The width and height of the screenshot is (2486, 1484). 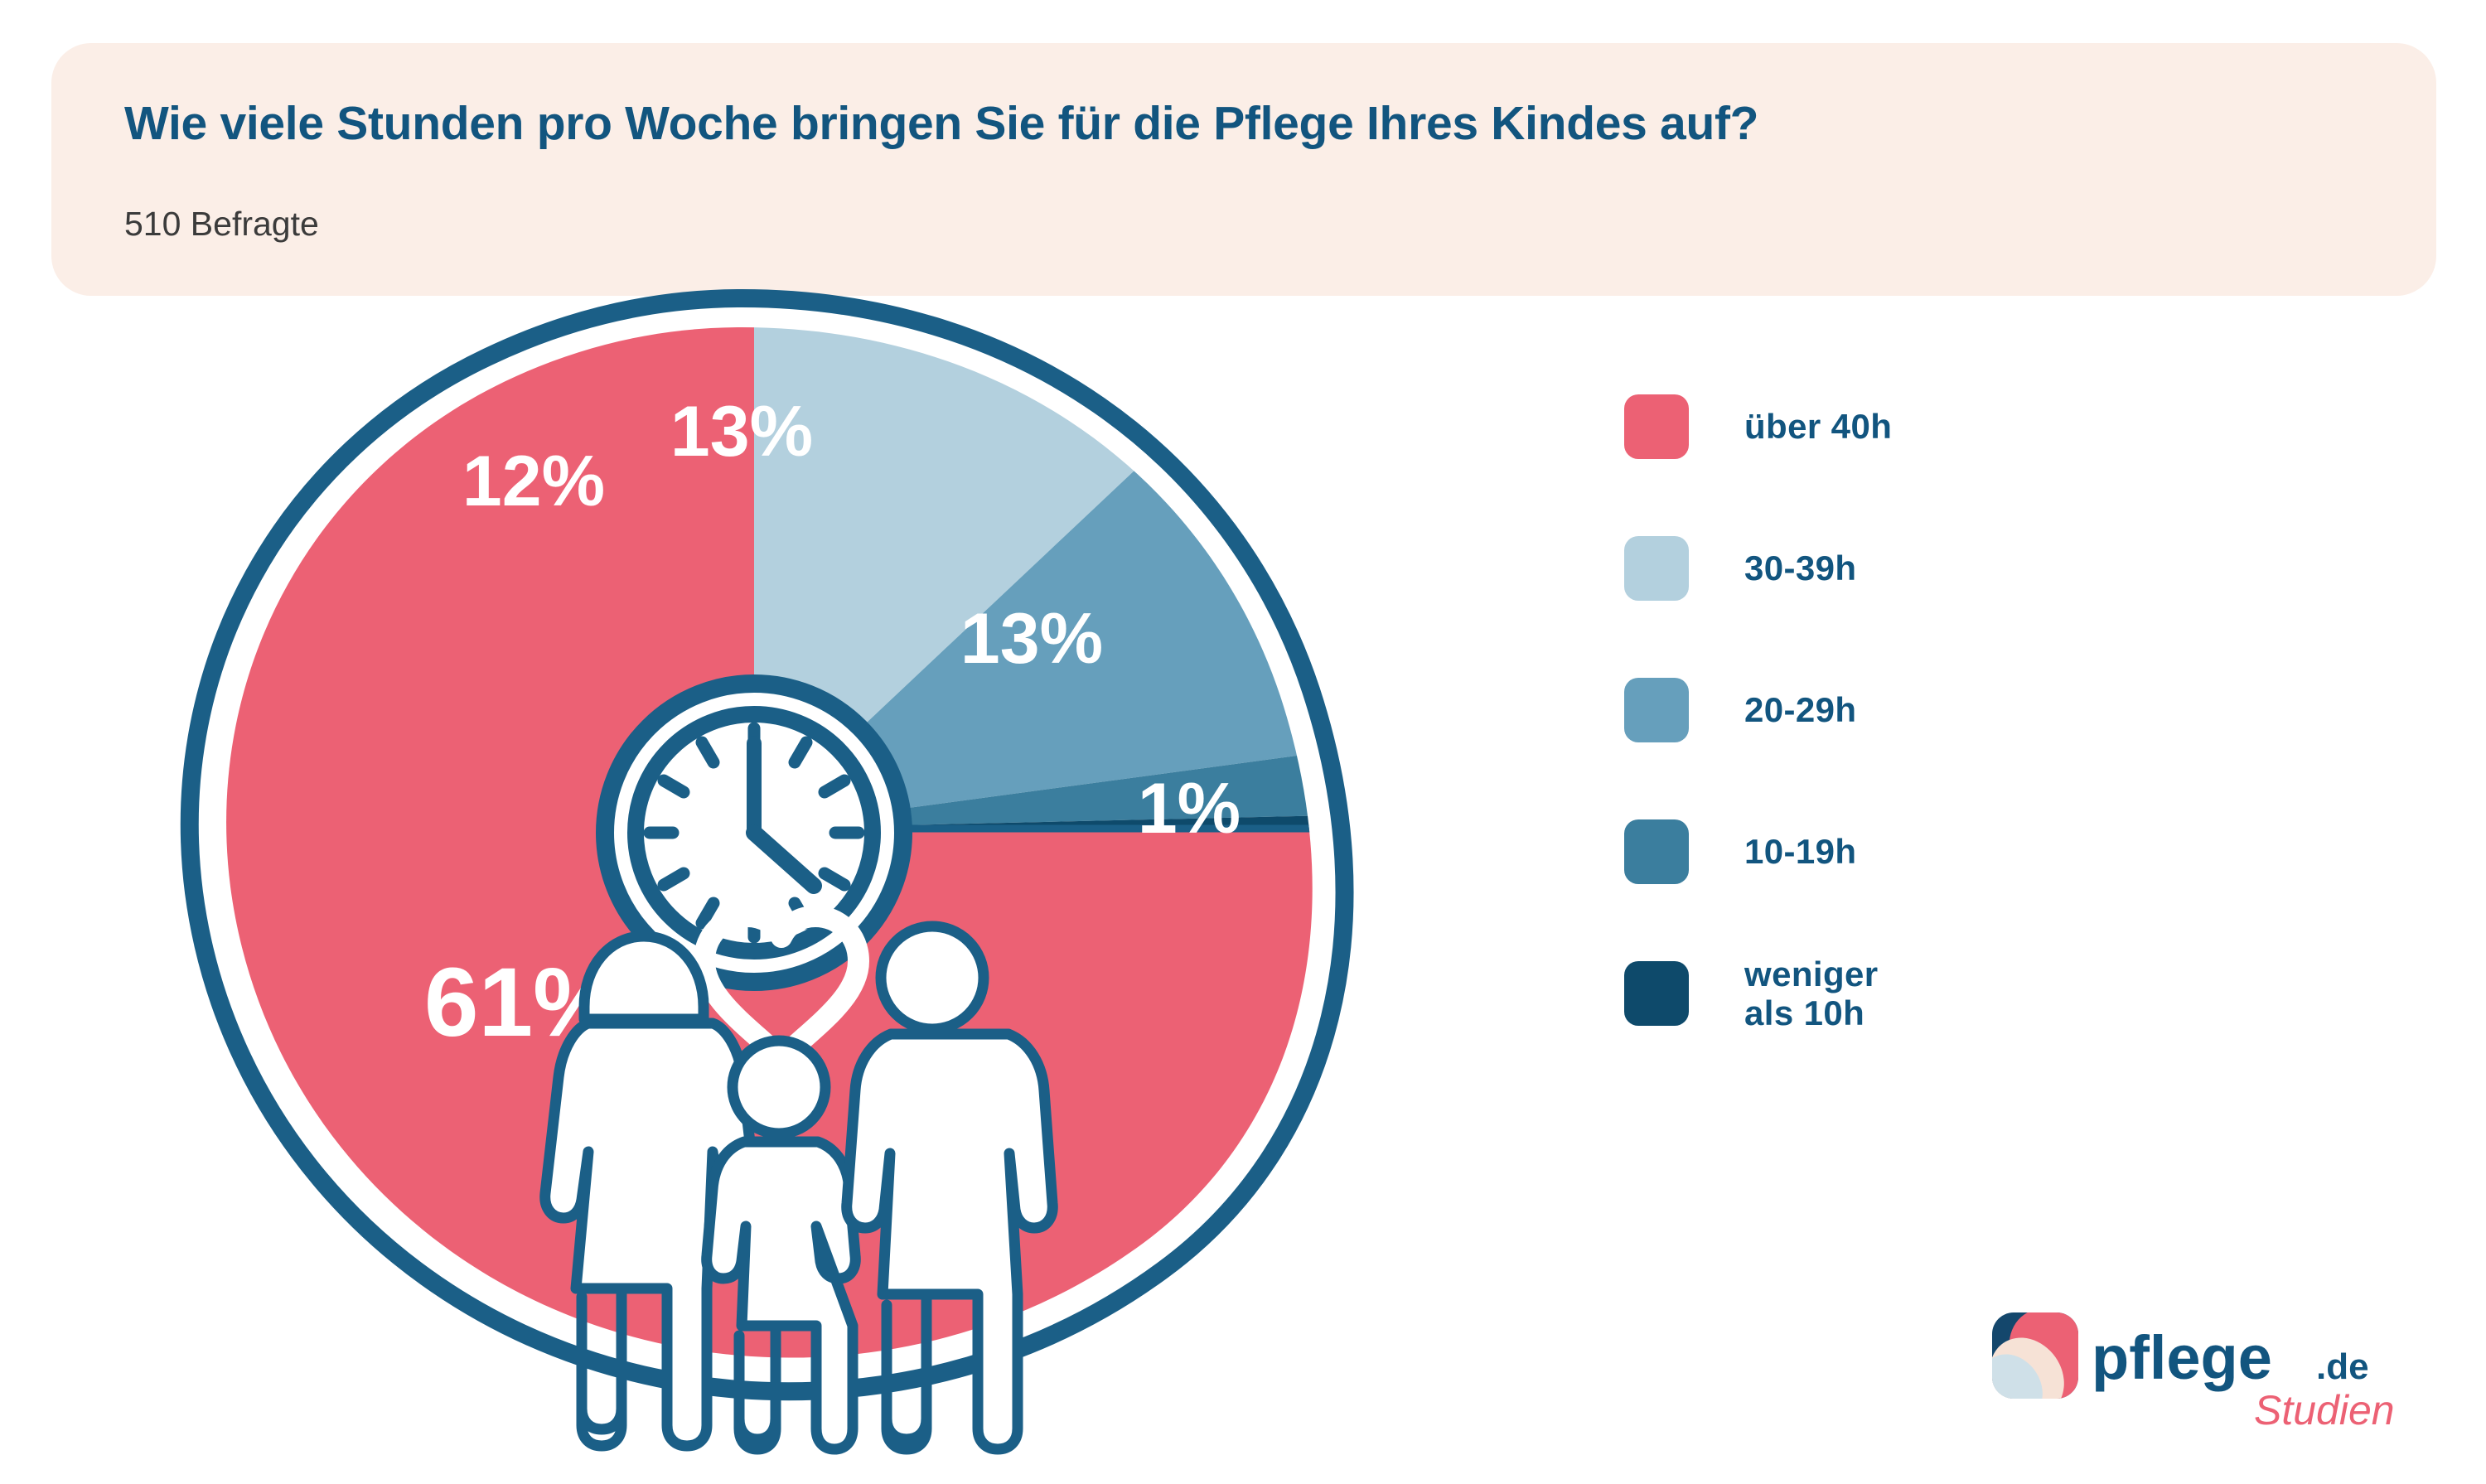 What do you see at coordinates (781, 1245) in the screenshot?
I see `family-child` at bounding box center [781, 1245].